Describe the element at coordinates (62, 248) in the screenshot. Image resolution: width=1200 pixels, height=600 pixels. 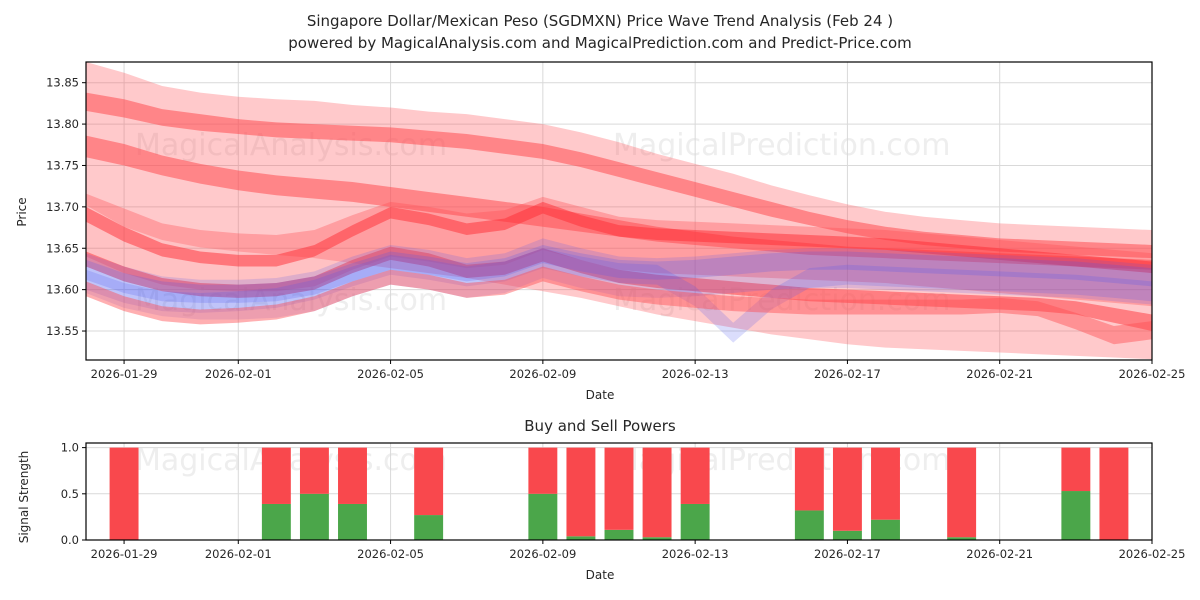
I see `y-tick-label: 13.65` at that location.